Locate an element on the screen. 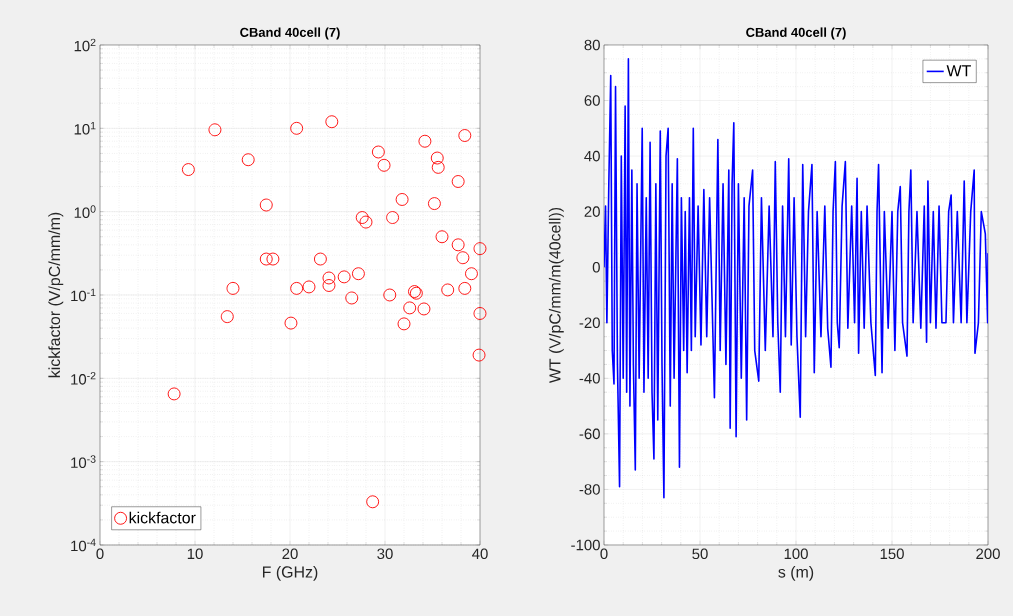 This screenshot has width=1013, height=616. y-tick-label: 10$^{-3}$ is located at coordinates (83, 461).